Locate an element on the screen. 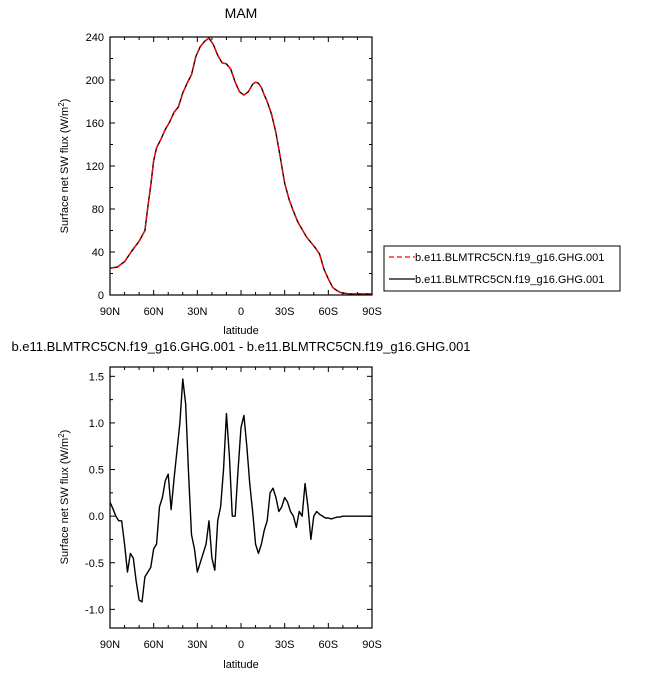  top-x-tick-label: 60N is located at coordinates (154, 312).